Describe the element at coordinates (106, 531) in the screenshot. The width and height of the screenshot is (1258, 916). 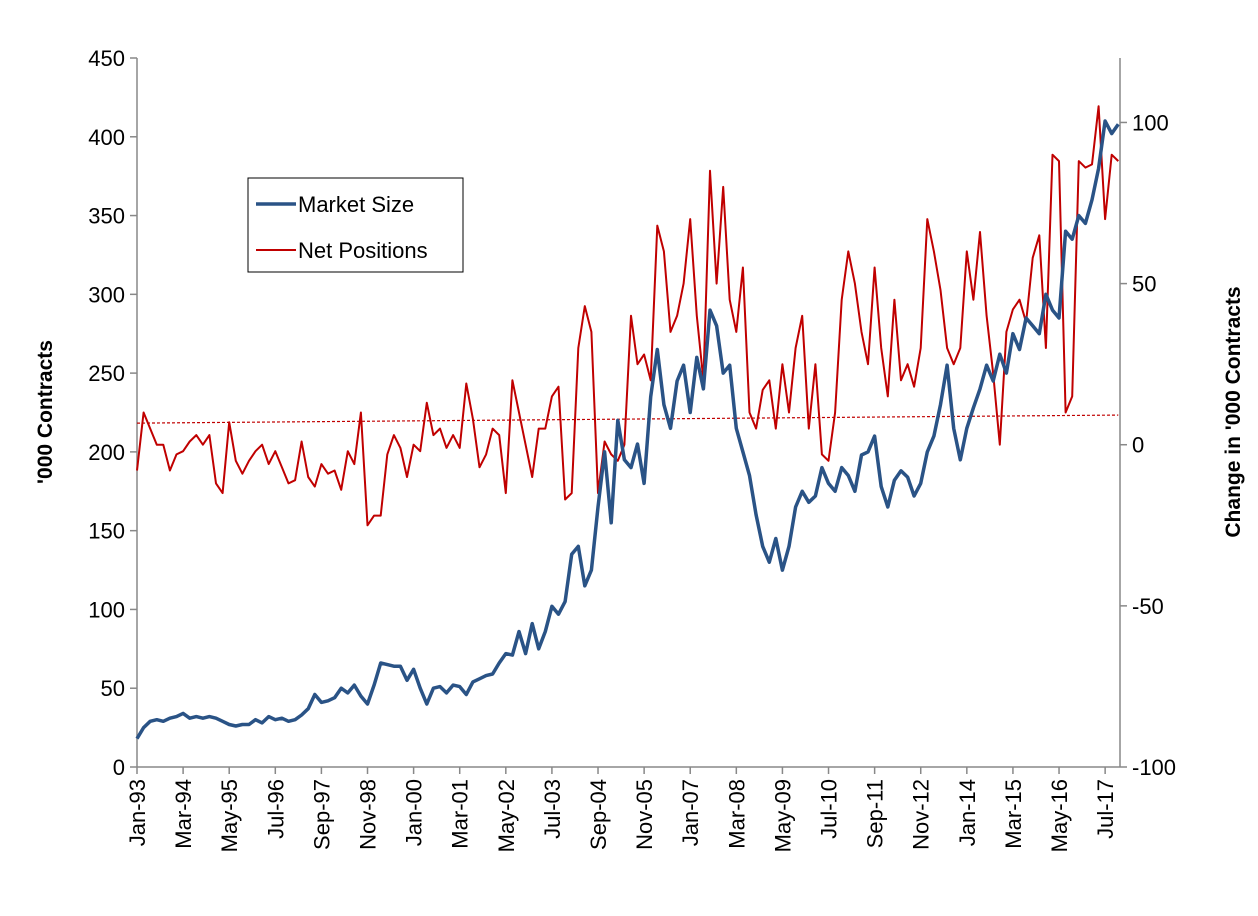
I see `y-tick-label: 150` at that location.